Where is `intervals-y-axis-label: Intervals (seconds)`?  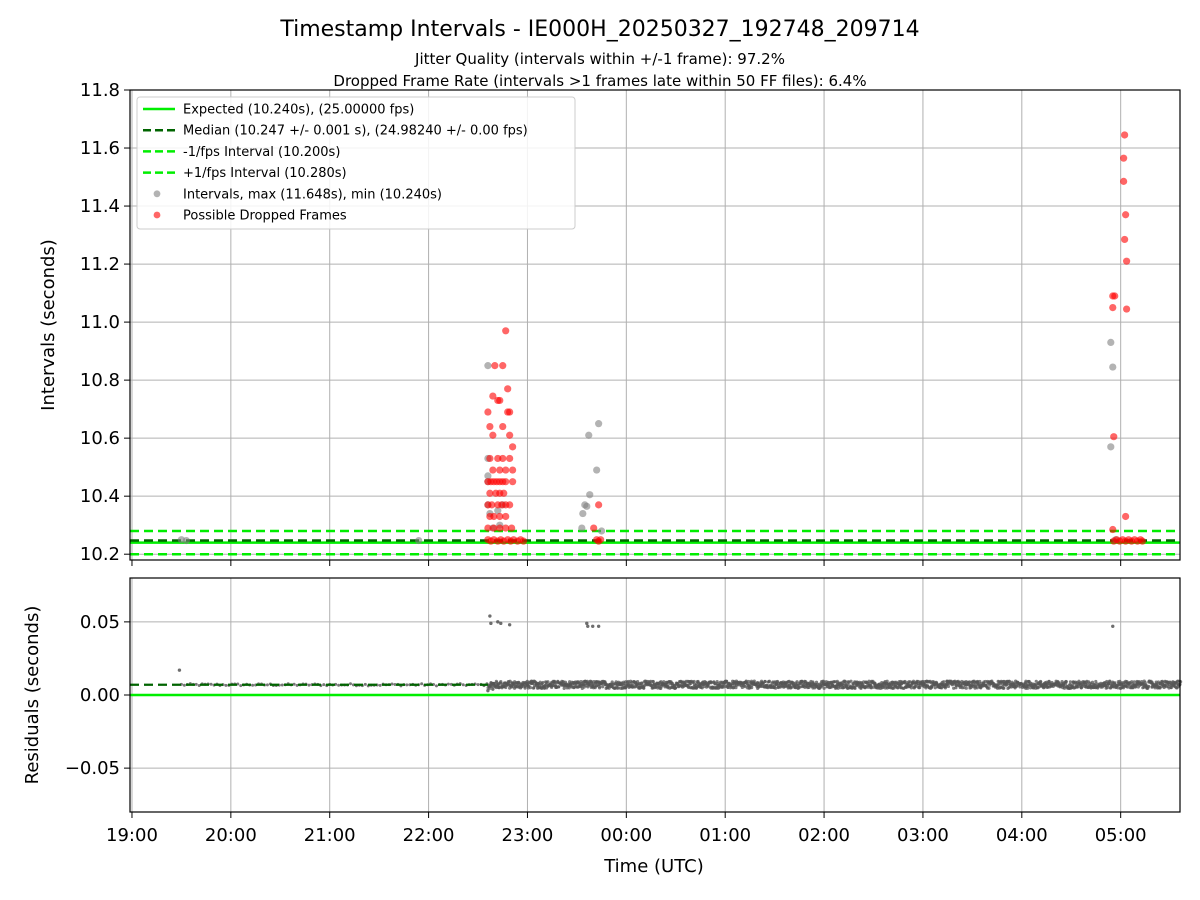
intervals-y-axis-label: Intervals (seconds) is located at coordinates (48, 325).